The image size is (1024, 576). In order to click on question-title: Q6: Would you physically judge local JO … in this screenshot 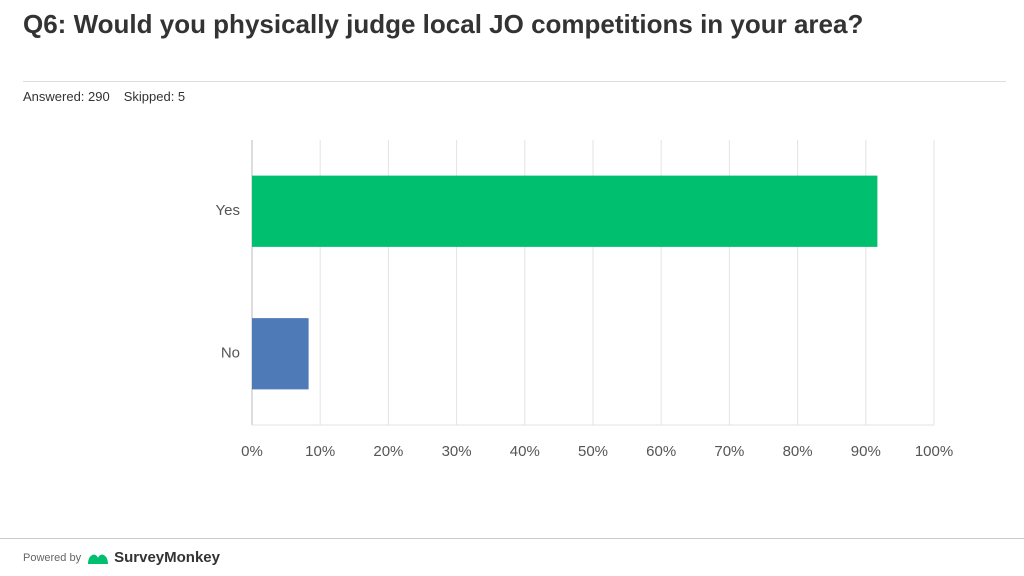, I will do `click(443, 24)`.